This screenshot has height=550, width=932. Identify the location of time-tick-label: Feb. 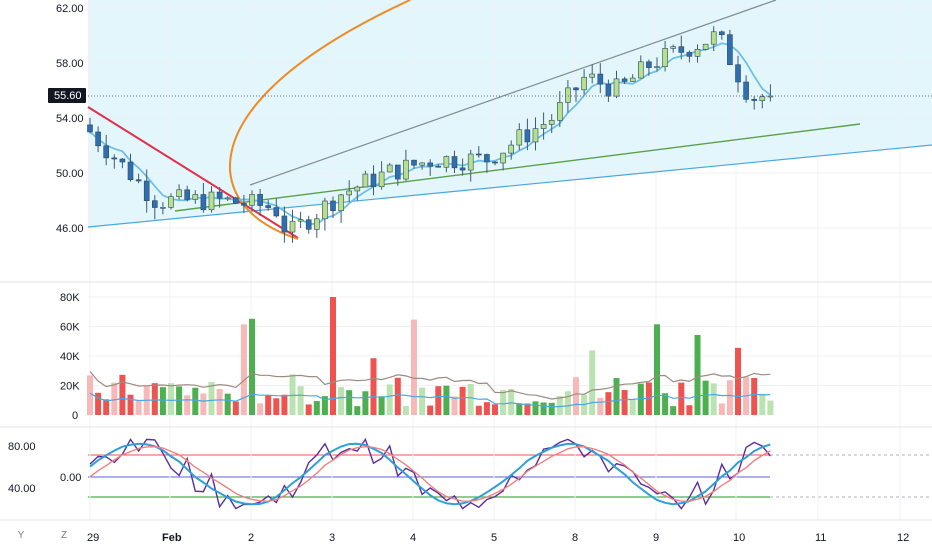
(172, 538).